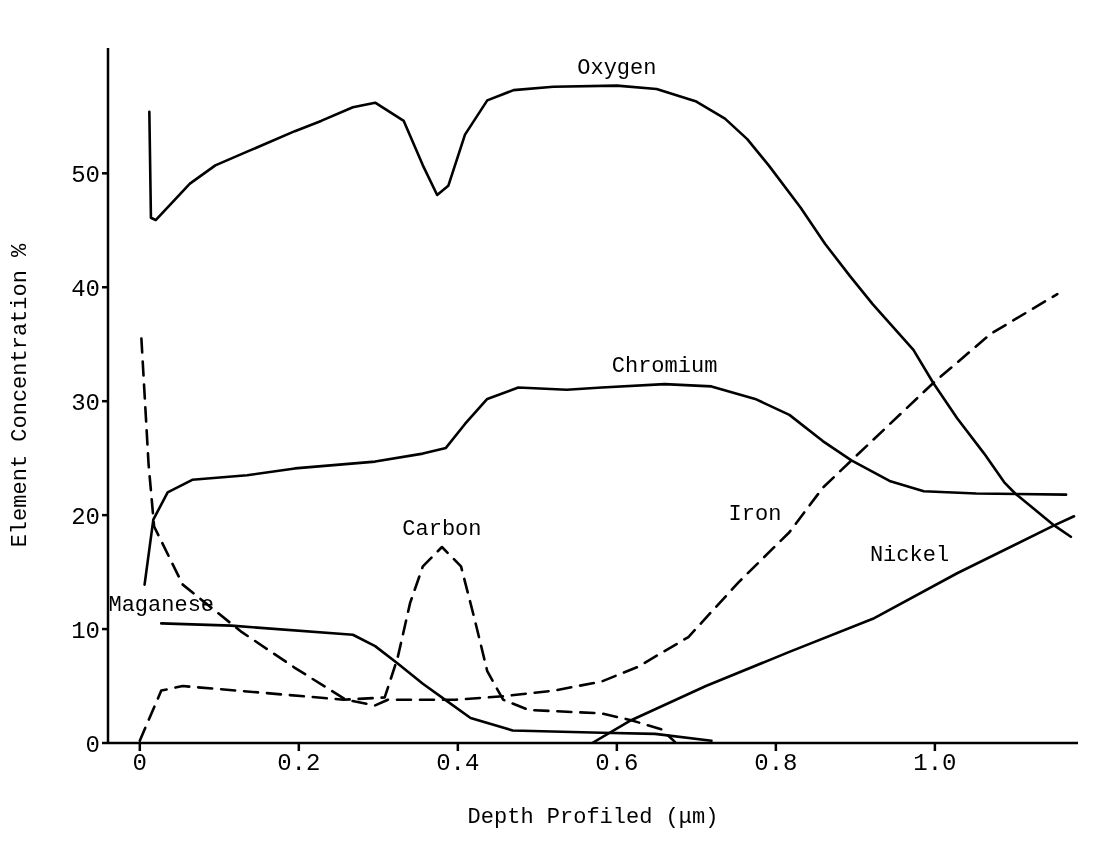 This screenshot has height=855, width=1106. What do you see at coordinates (755, 515) in the screenshot?
I see `series-label: Iron` at bounding box center [755, 515].